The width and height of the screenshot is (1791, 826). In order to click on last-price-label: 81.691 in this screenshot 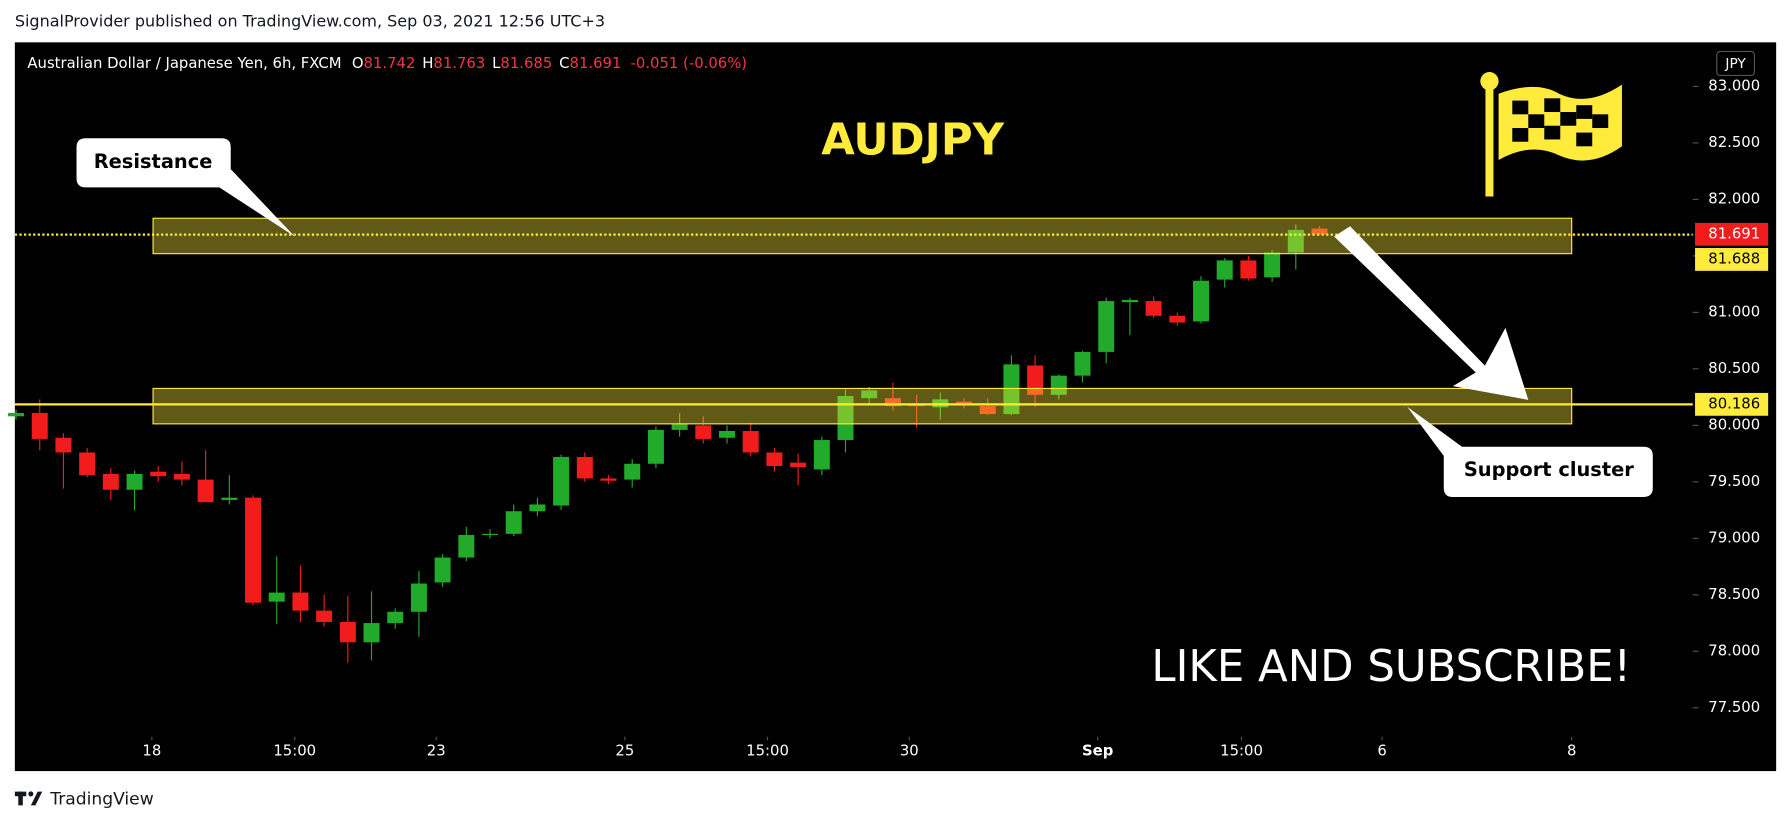, I will do `click(1734, 233)`.